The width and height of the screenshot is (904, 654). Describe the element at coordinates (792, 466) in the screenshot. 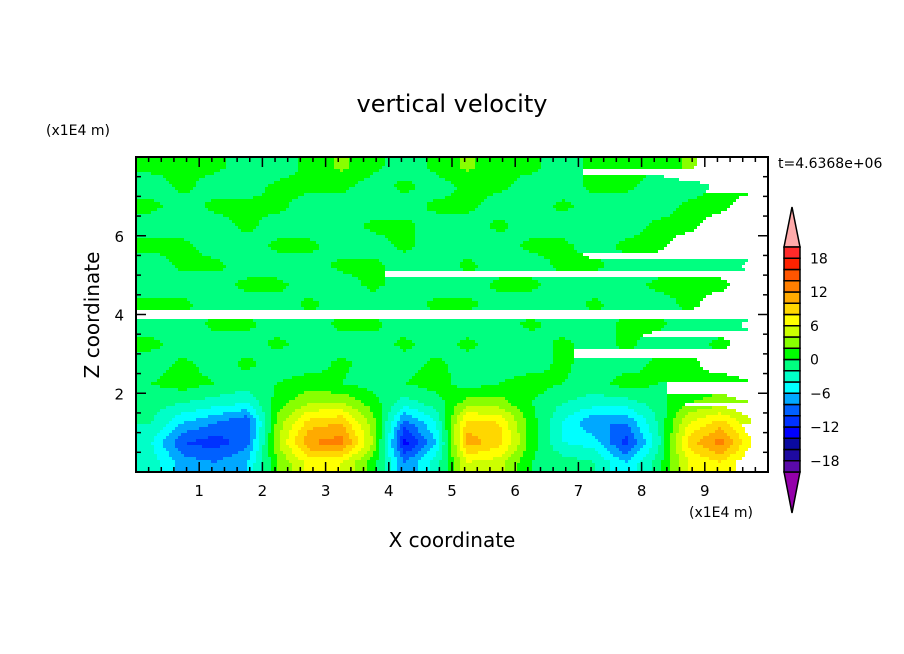

I see `colorbar-box` at that location.